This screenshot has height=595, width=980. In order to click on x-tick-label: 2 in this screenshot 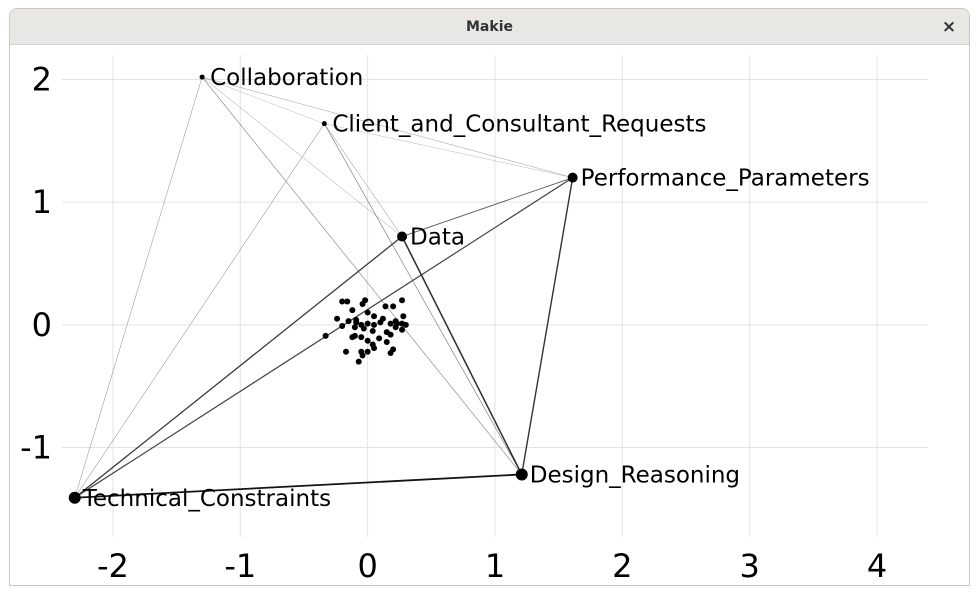, I will do `click(622, 566)`.